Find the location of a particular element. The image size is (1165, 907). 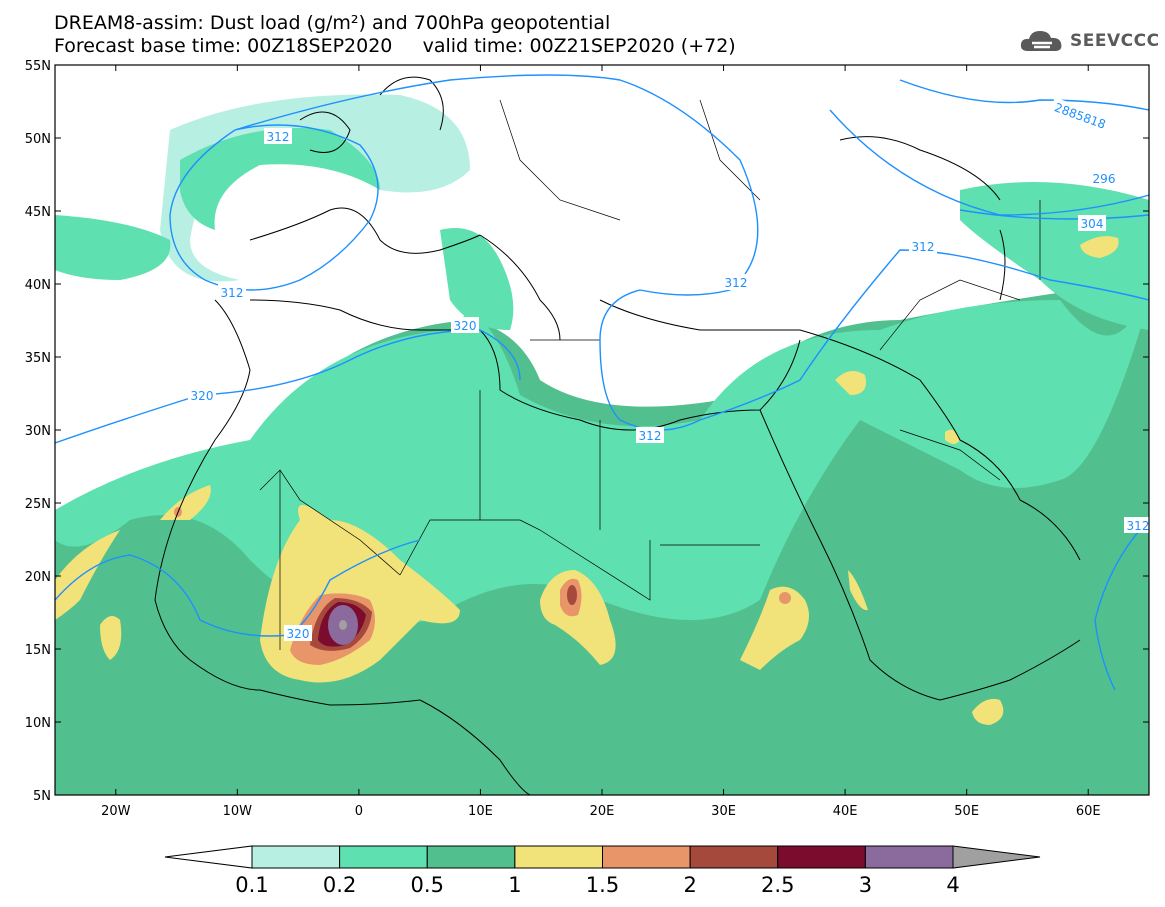

latitude-labels: 55N 50N 45N 40N 35N 30N 25N 20N 15N 10N 5N is located at coordinates (38, 431).